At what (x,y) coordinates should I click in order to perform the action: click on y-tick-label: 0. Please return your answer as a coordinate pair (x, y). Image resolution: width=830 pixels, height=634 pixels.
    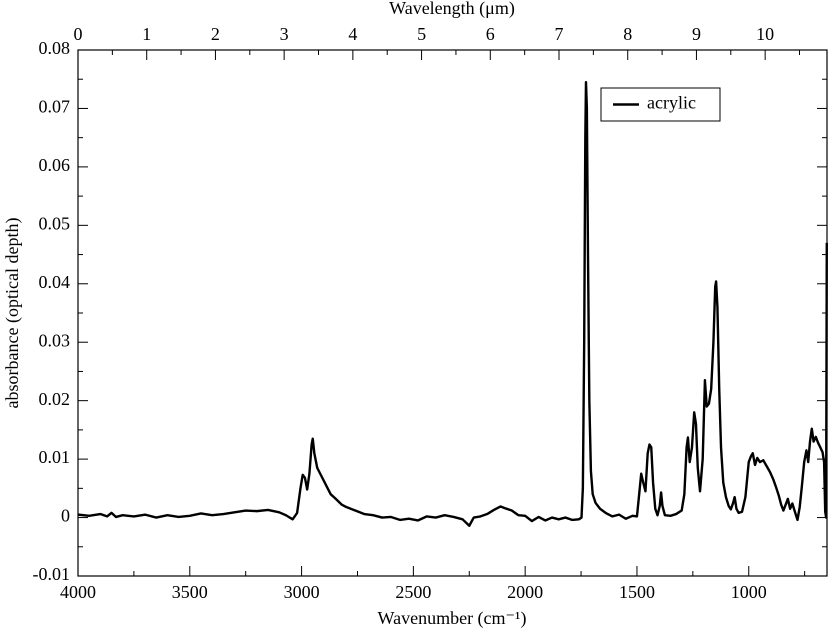
    Looking at the image, I should click on (65, 516).